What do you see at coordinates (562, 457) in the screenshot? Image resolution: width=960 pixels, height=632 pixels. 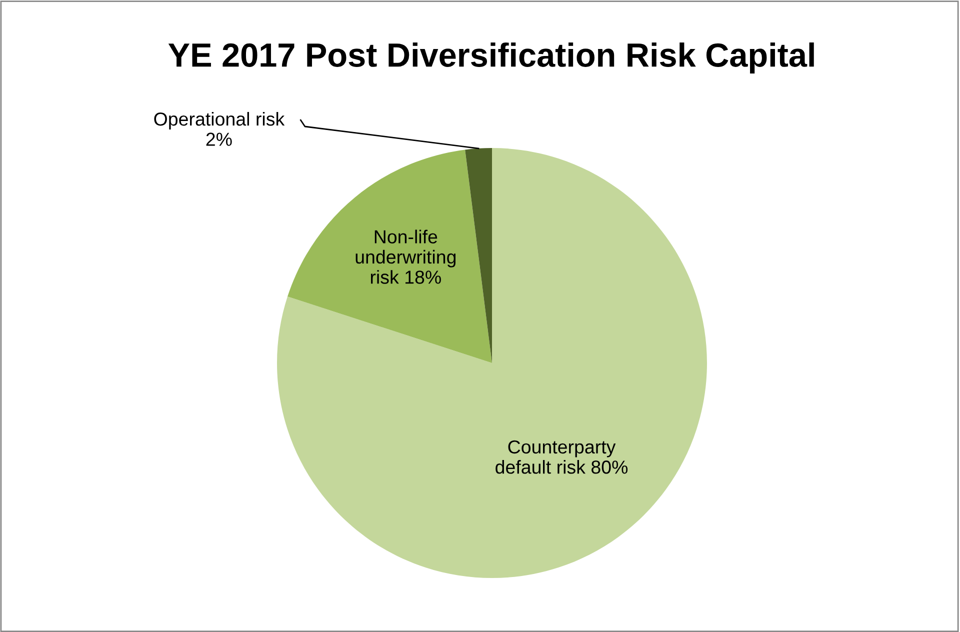 I see `slice-label: Counterparty default risk 80%` at bounding box center [562, 457].